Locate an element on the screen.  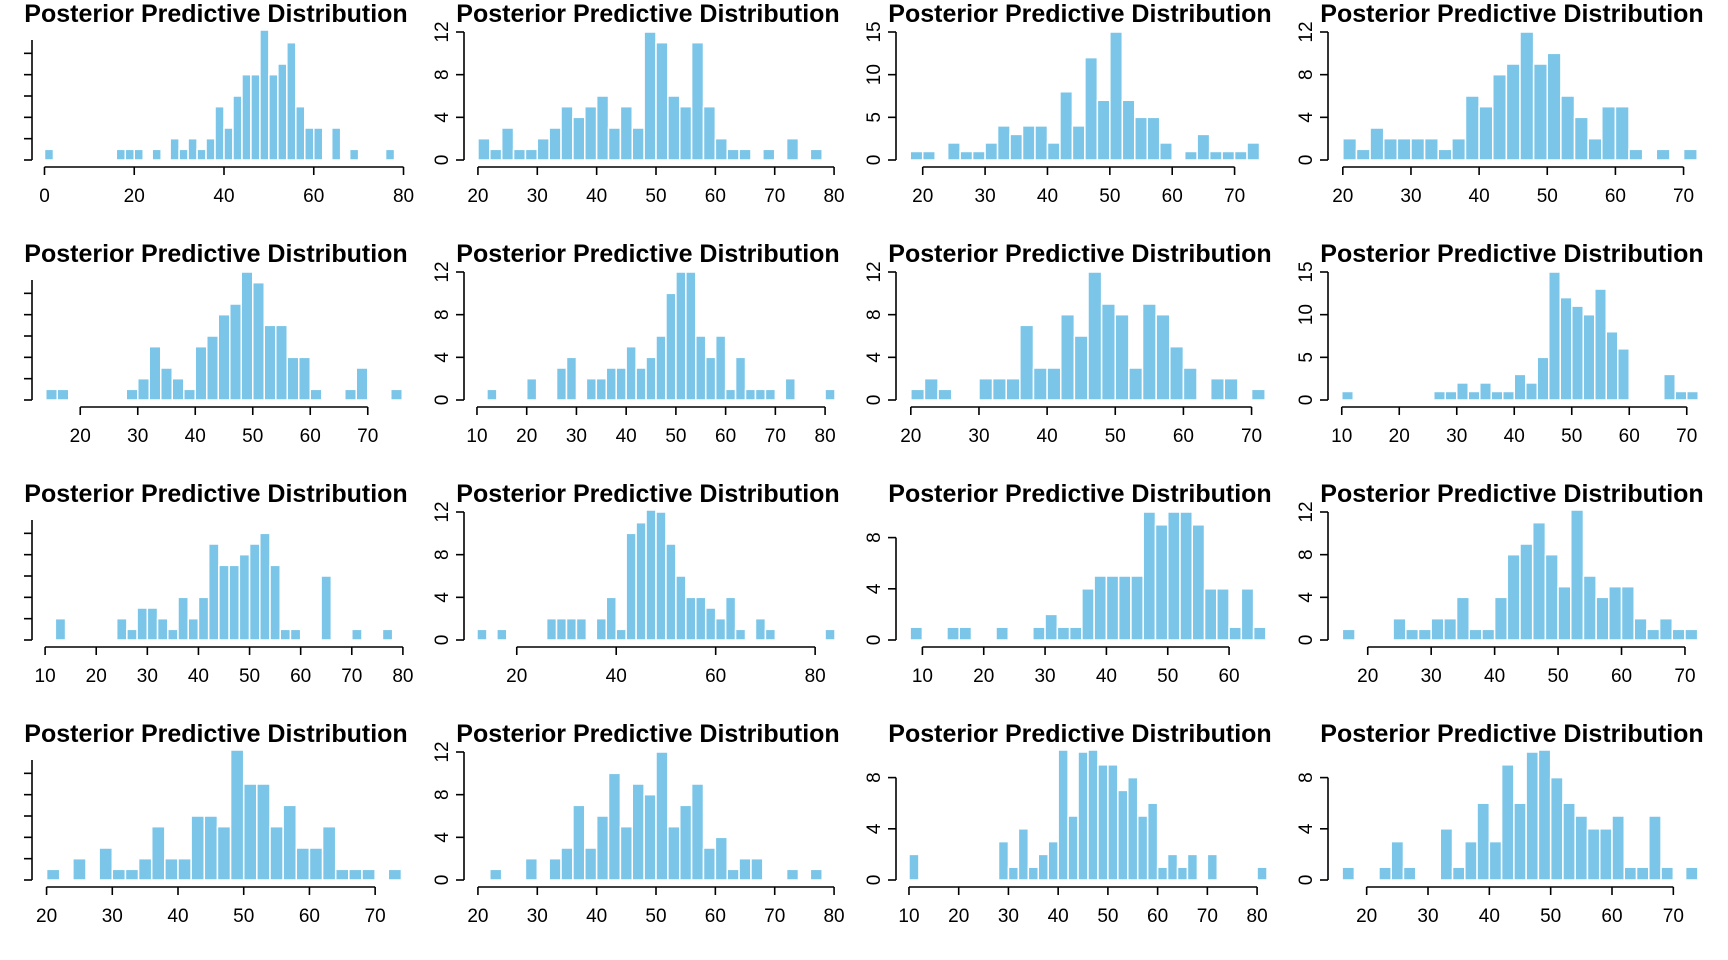
histogram-svg: 0 20 40 60 80 is located at coordinates (219, 118).